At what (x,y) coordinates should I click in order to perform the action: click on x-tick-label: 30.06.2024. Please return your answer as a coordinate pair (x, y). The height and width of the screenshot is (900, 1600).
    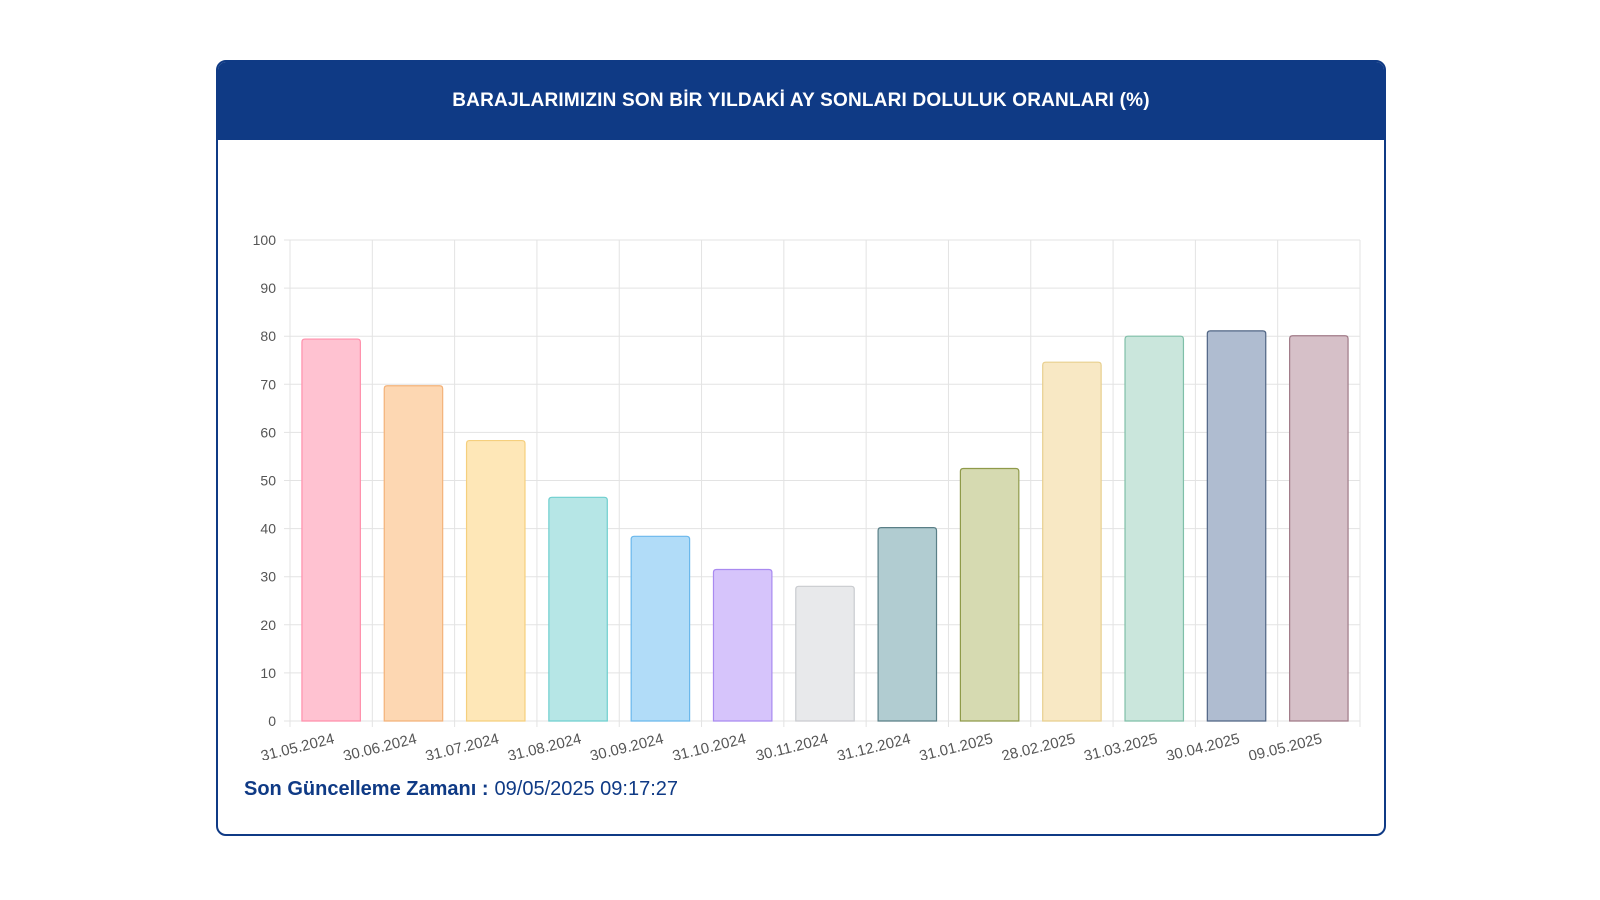
    Looking at the image, I should click on (379, 745).